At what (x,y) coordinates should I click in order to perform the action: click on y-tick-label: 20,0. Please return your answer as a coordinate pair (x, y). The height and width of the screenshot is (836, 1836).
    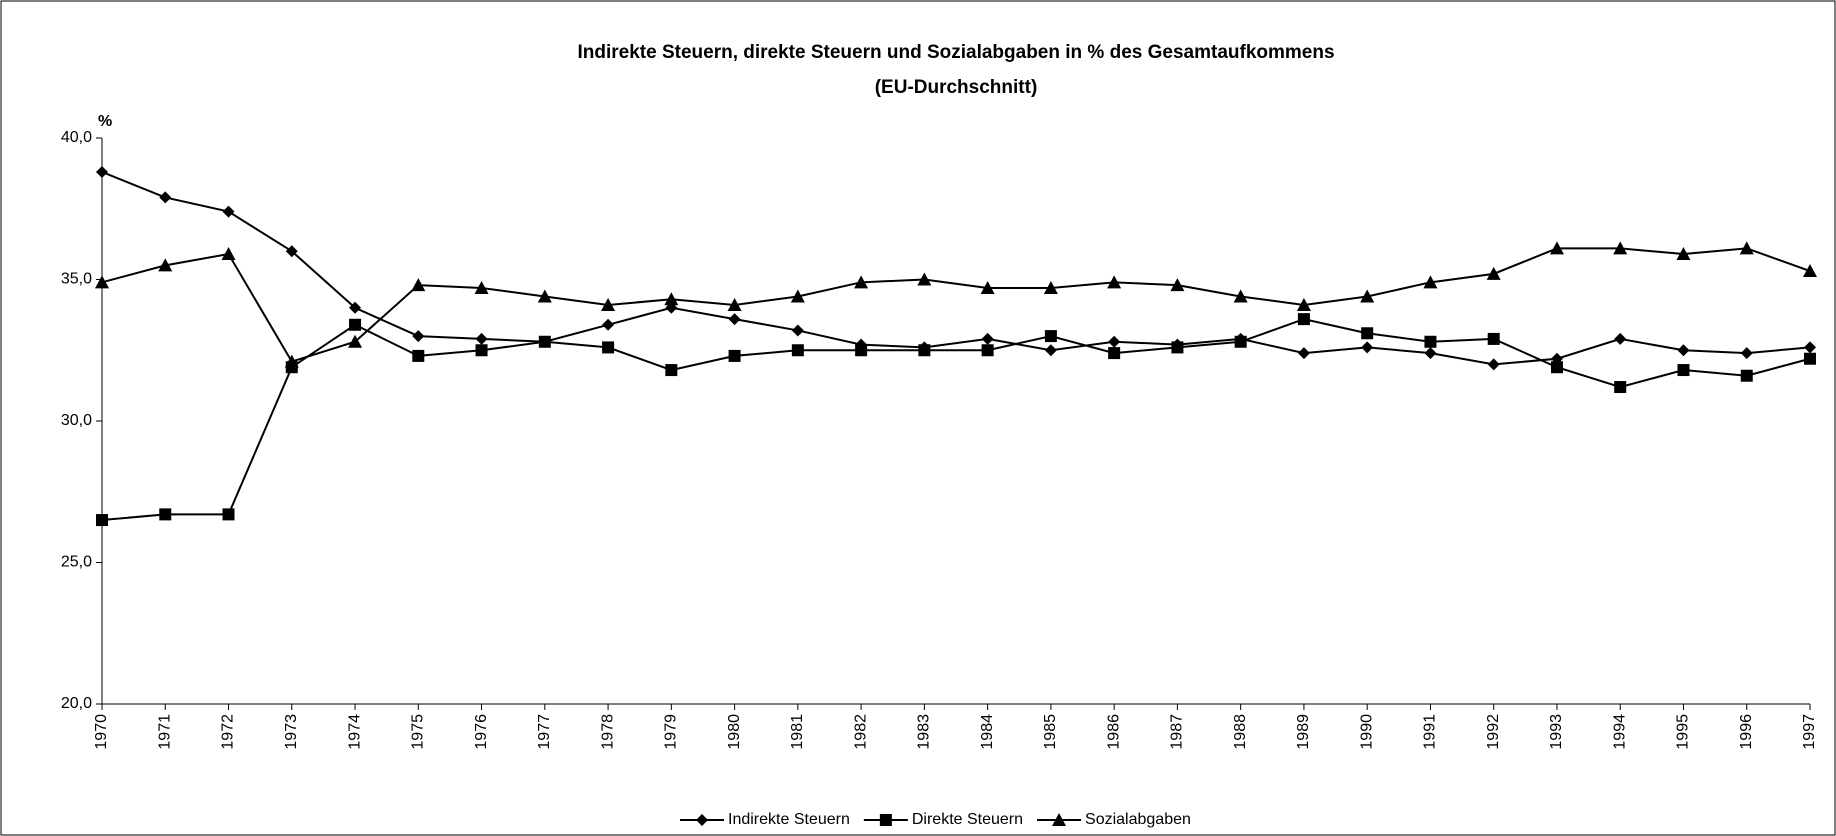
    Looking at the image, I should click on (76, 703).